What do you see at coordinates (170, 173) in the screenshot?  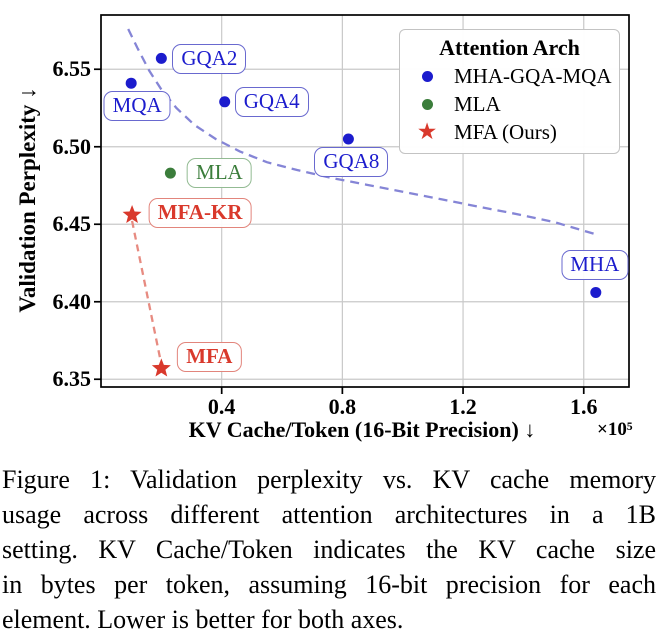 I see `data-point-mla` at bounding box center [170, 173].